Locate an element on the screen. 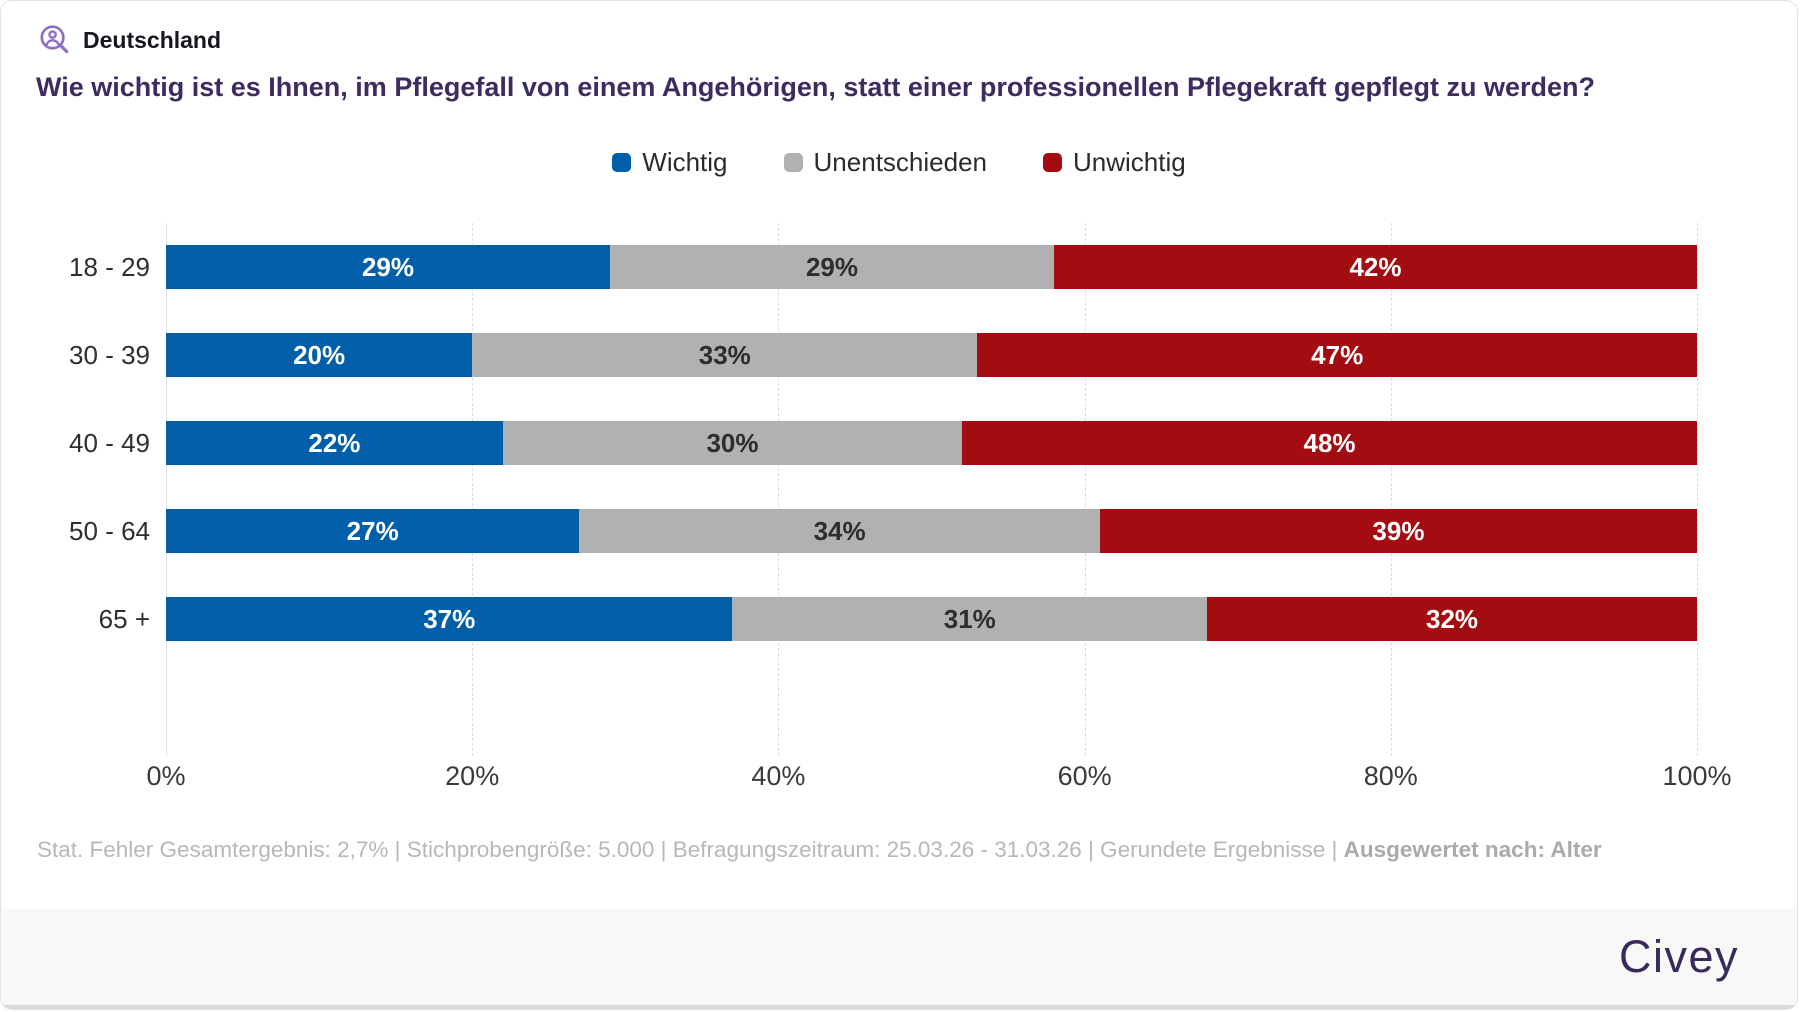 The width and height of the screenshot is (1800, 1012). chart-row-18-29: 18 - 29 29% 29% 42% is located at coordinates (899, 267).